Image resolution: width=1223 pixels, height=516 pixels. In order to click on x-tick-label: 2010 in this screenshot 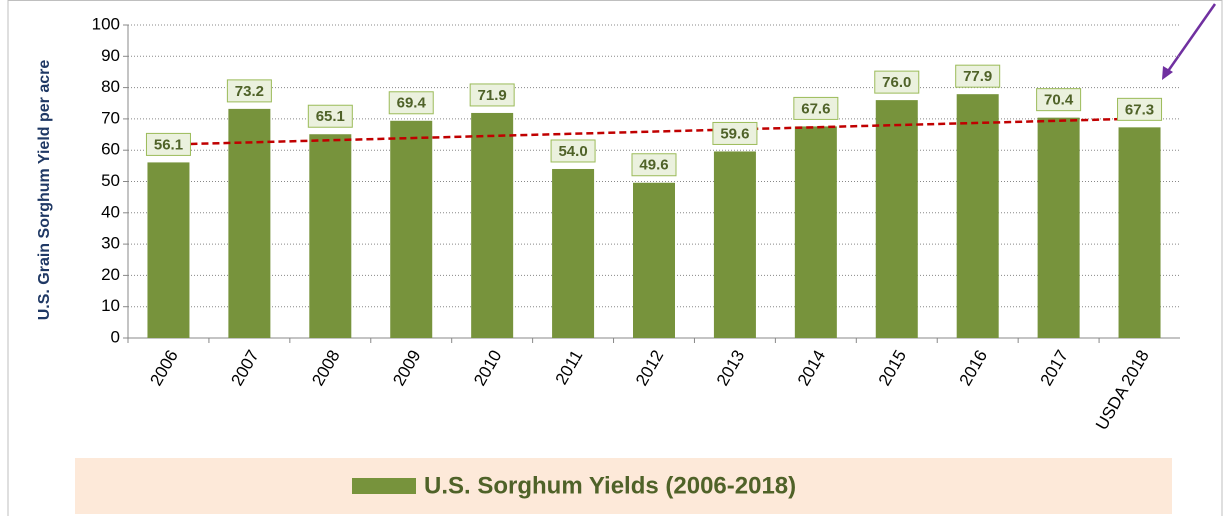, I will do `click(487, 368)`.